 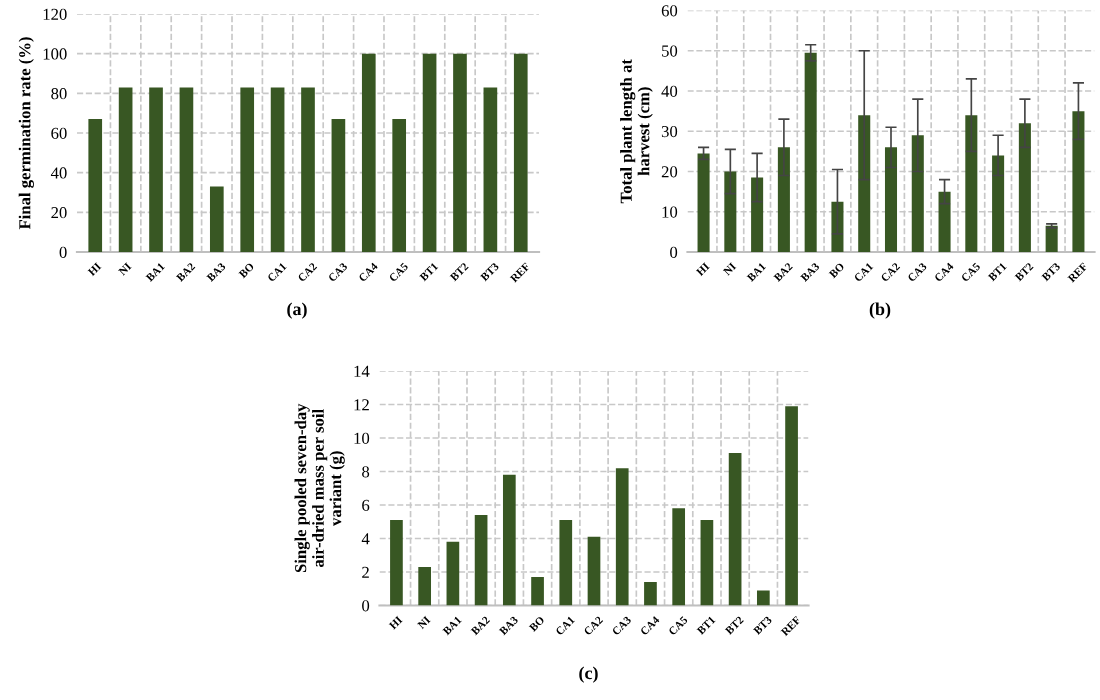 What do you see at coordinates (297, 310) in the screenshot?
I see `text: (a)` at bounding box center [297, 310].